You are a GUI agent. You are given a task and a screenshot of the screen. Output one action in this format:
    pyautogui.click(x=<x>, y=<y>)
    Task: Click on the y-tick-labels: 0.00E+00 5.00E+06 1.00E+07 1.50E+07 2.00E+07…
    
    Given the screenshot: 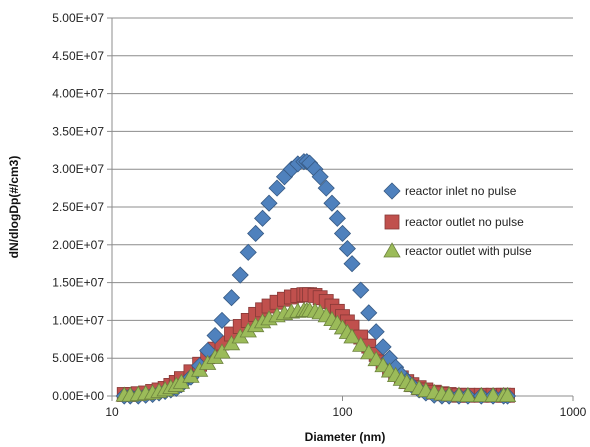 What is the action you would take?
    pyautogui.click(x=78, y=207)
    